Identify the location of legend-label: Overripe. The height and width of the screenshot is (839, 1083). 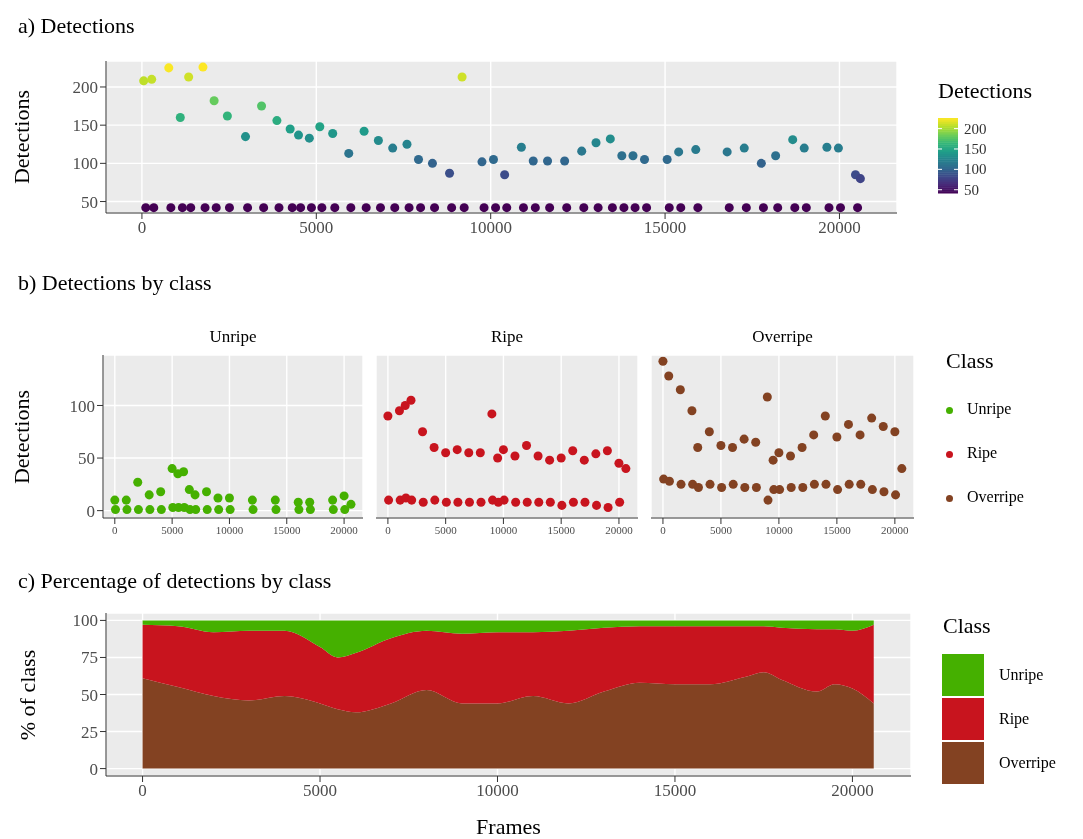
(995, 496).